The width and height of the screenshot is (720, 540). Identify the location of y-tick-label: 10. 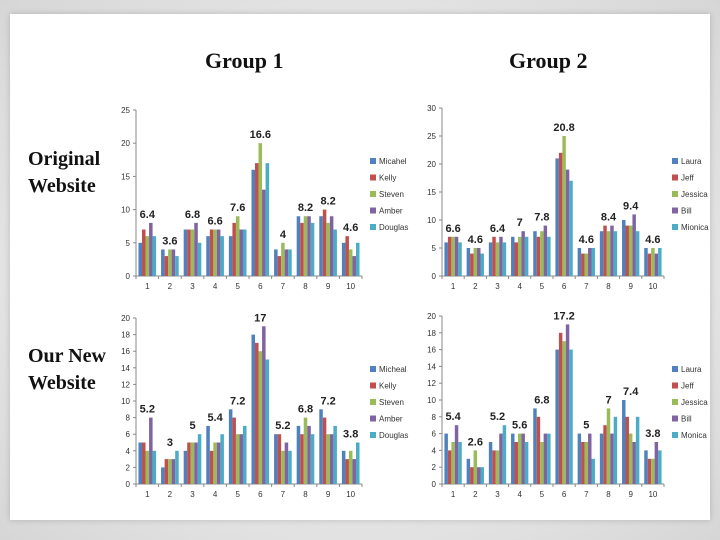
(125, 210).